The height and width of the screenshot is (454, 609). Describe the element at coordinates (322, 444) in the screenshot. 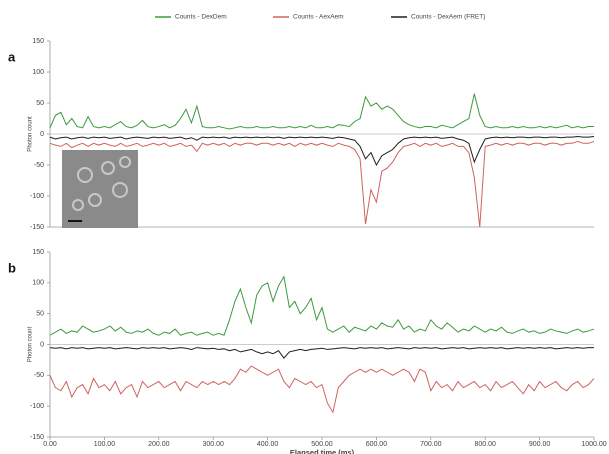

I see `x-tick-label: 500.00` at that location.